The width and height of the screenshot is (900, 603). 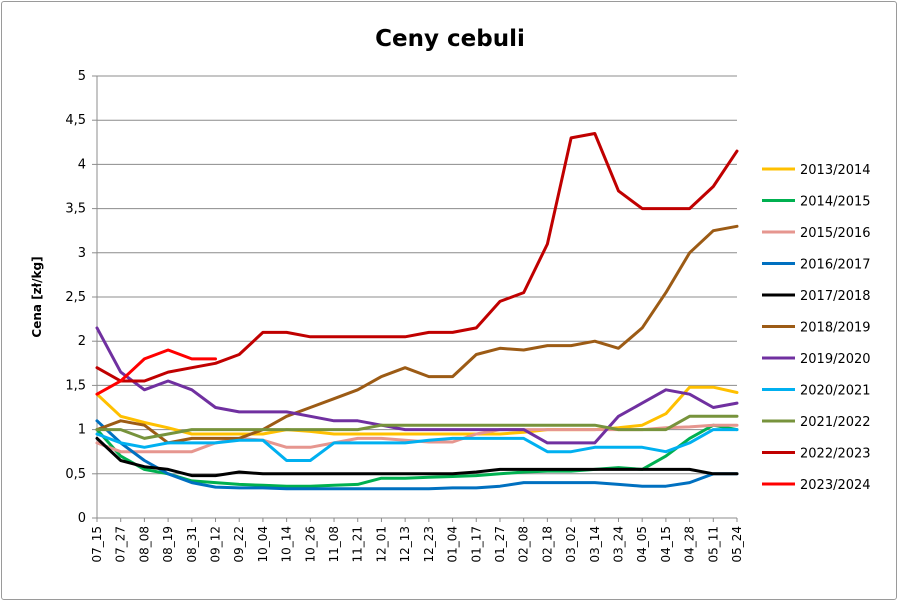 What do you see at coordinates (37, 296) in the screenshot?
I see `y-axis-label: Cena [zł/kg]` at bounding box center [37, 296].